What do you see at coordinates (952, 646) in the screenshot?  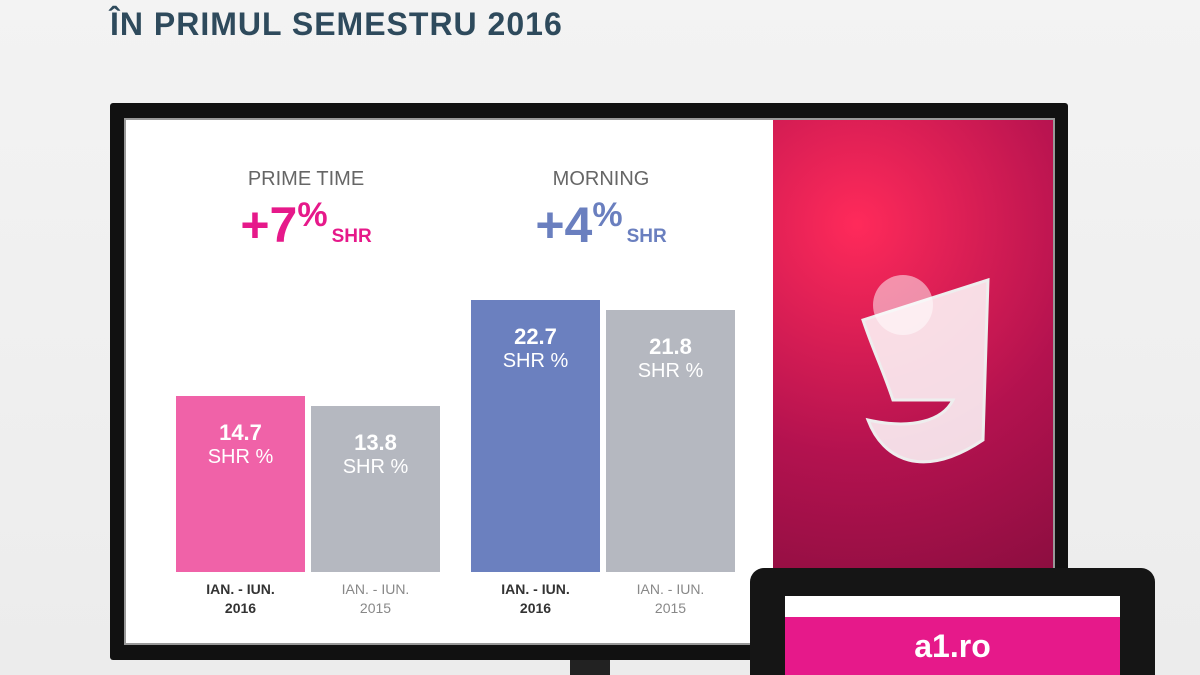 I see `site-label: a1.ro` at bounding box center [952, 646].